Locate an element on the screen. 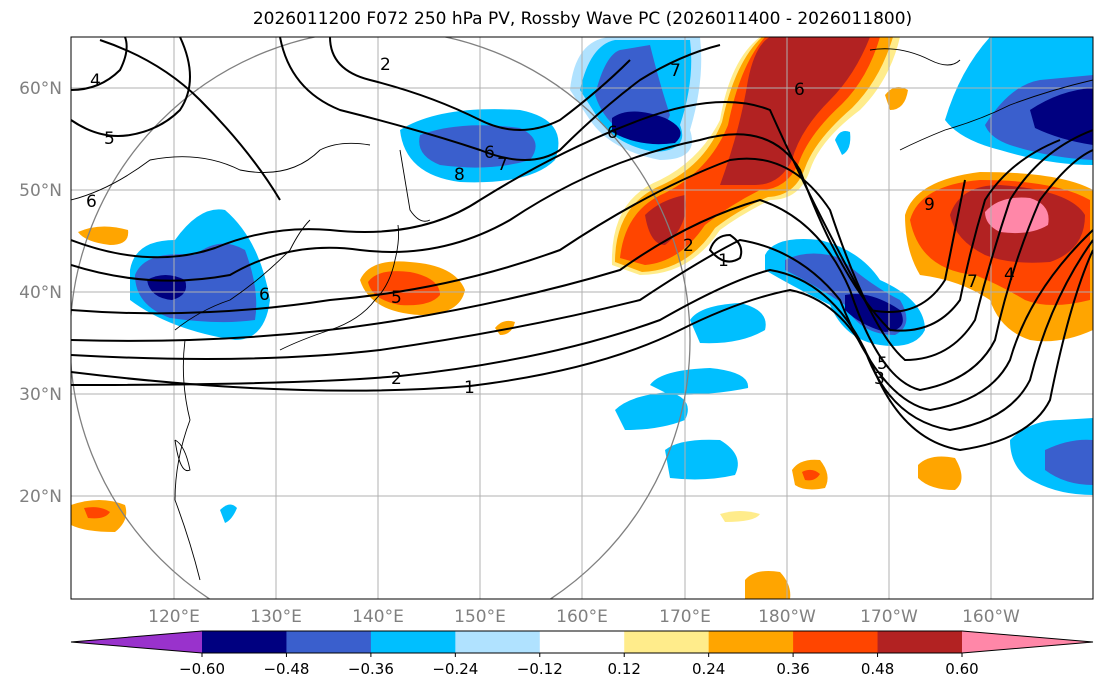  colorbar-tick-label: −0.48 is located at coordinates (286, 669).